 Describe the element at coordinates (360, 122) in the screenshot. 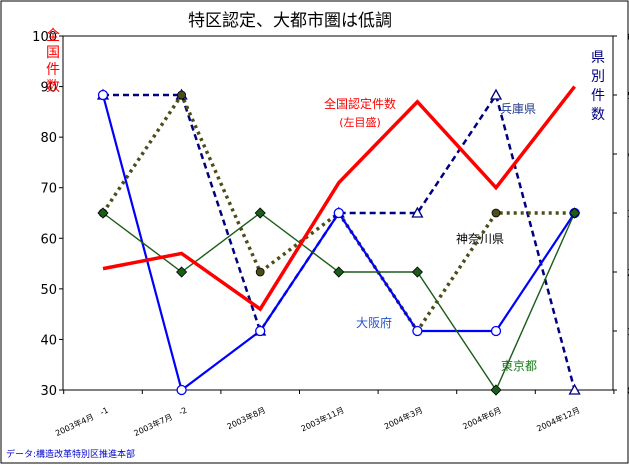

I see `series-label-national-sub: (左目盛)` at that location.